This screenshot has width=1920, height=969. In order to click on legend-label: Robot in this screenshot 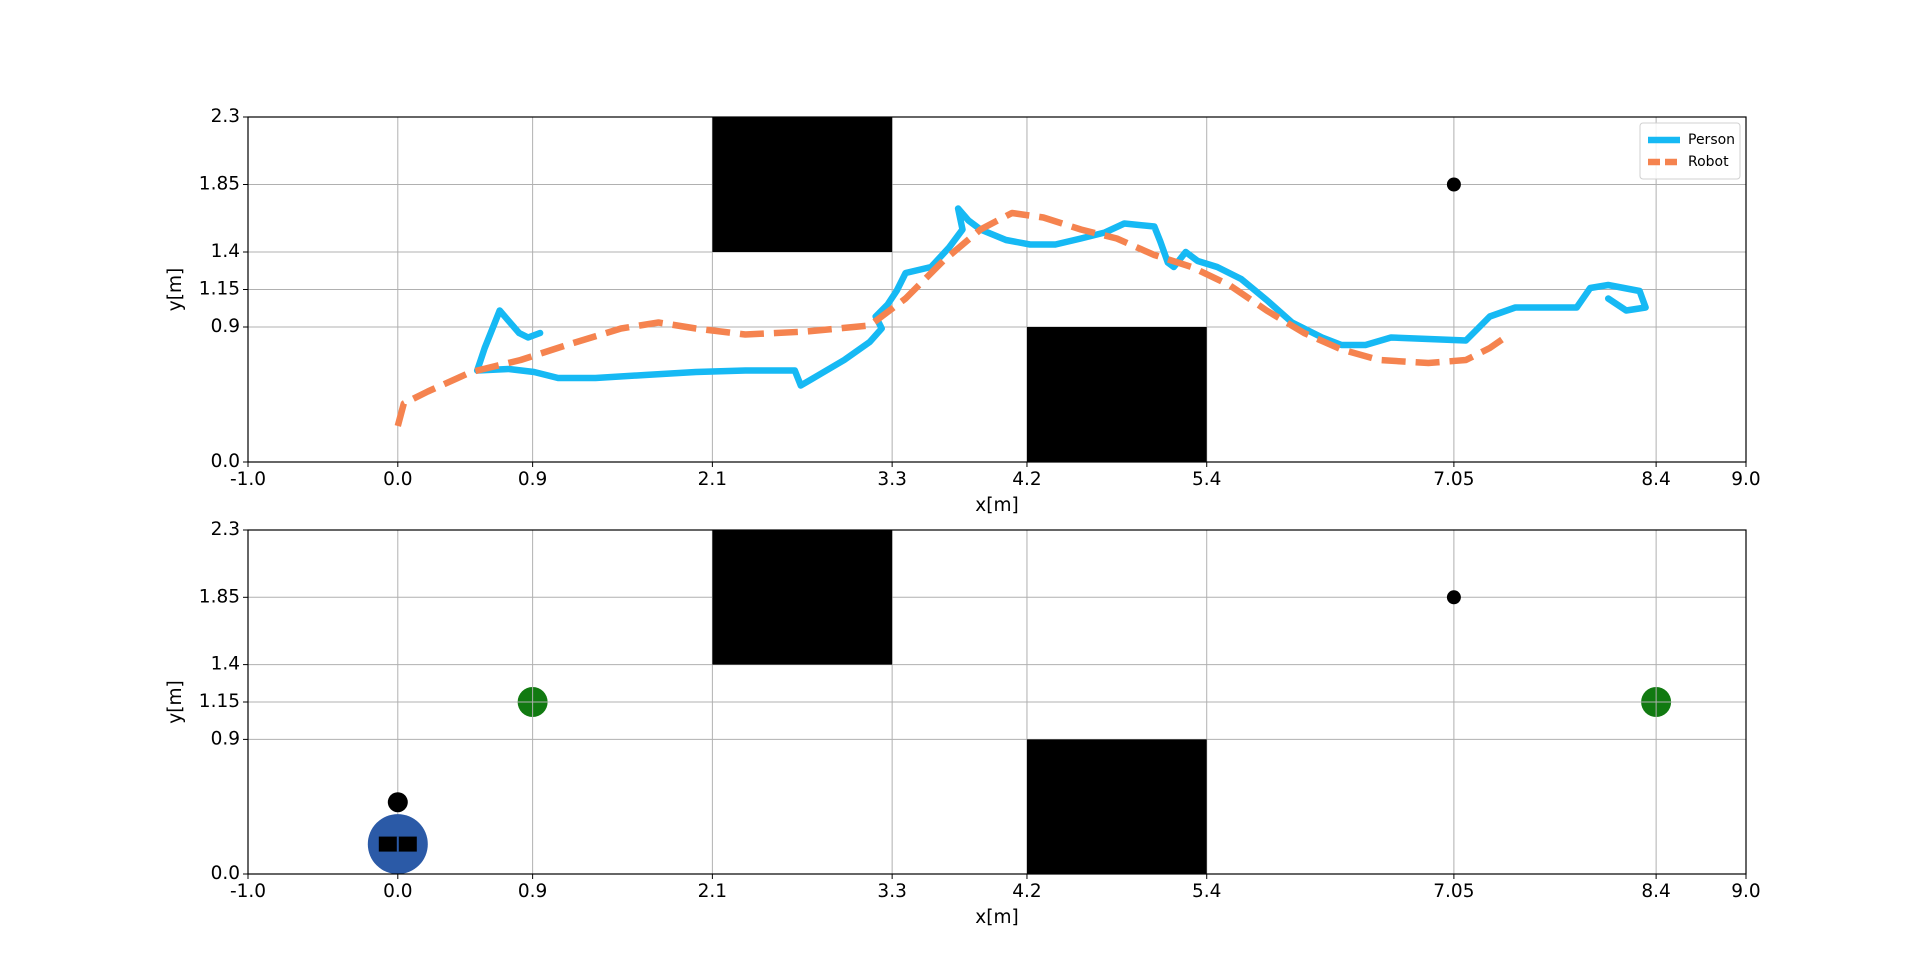, I will do `click(1708, 162)`.